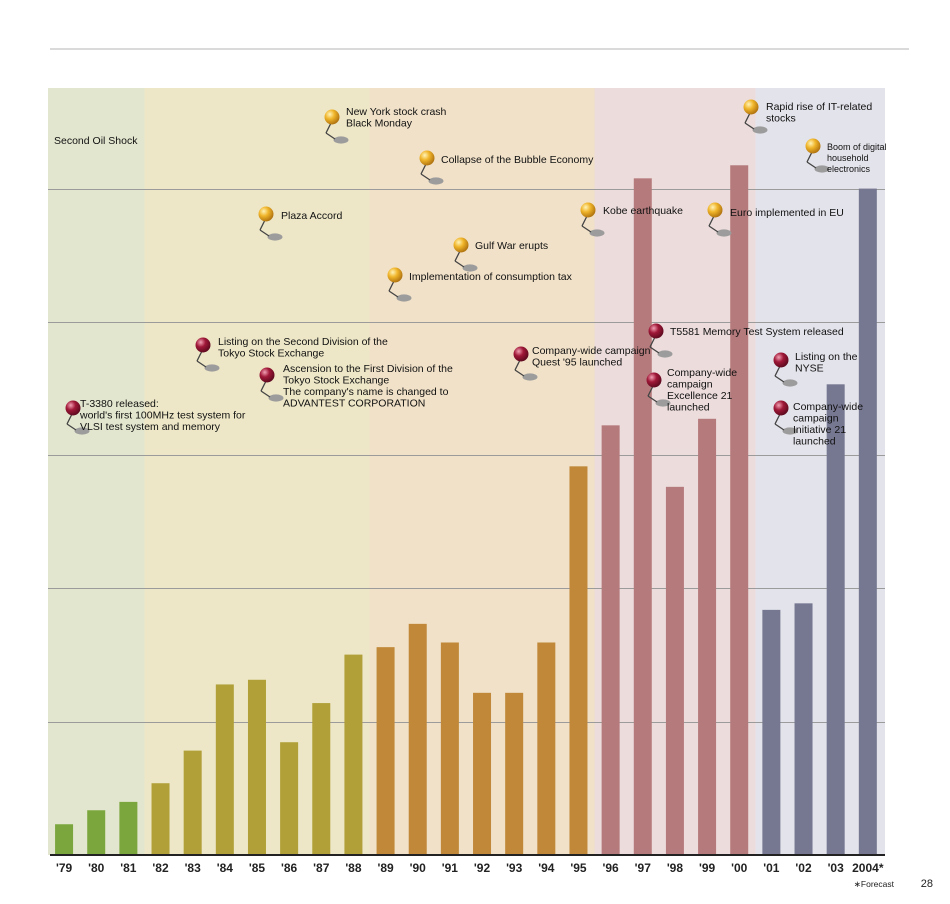 Image resolution: width=950 pixels, height=904 pixels. Describe the element at coordinates (482, 868) in the screenshot. I see `x-tick-label: '92` at that location.